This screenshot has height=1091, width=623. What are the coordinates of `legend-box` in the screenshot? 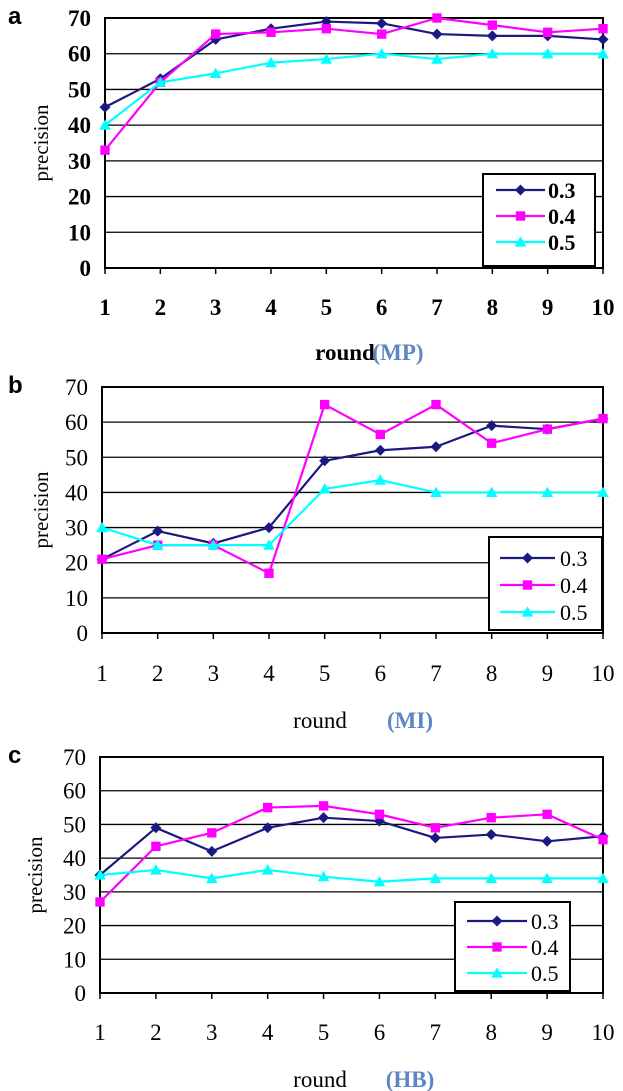 It's located at (539, 220).